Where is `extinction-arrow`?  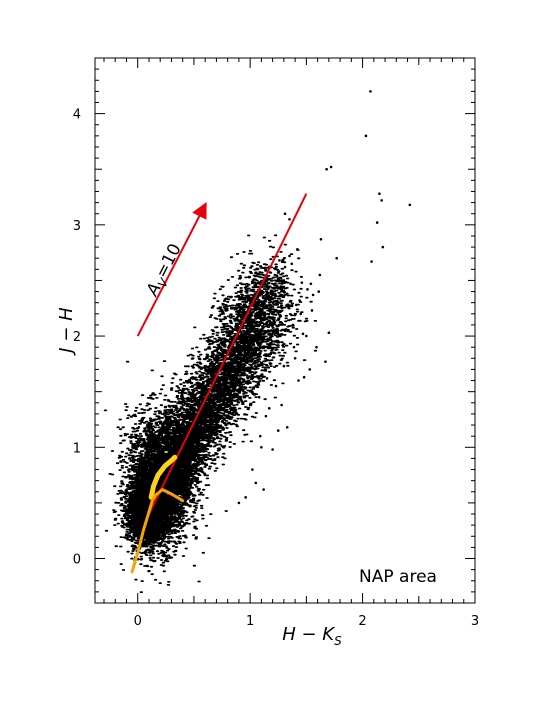
extinction-arrow is located at coordinates (171, 269).